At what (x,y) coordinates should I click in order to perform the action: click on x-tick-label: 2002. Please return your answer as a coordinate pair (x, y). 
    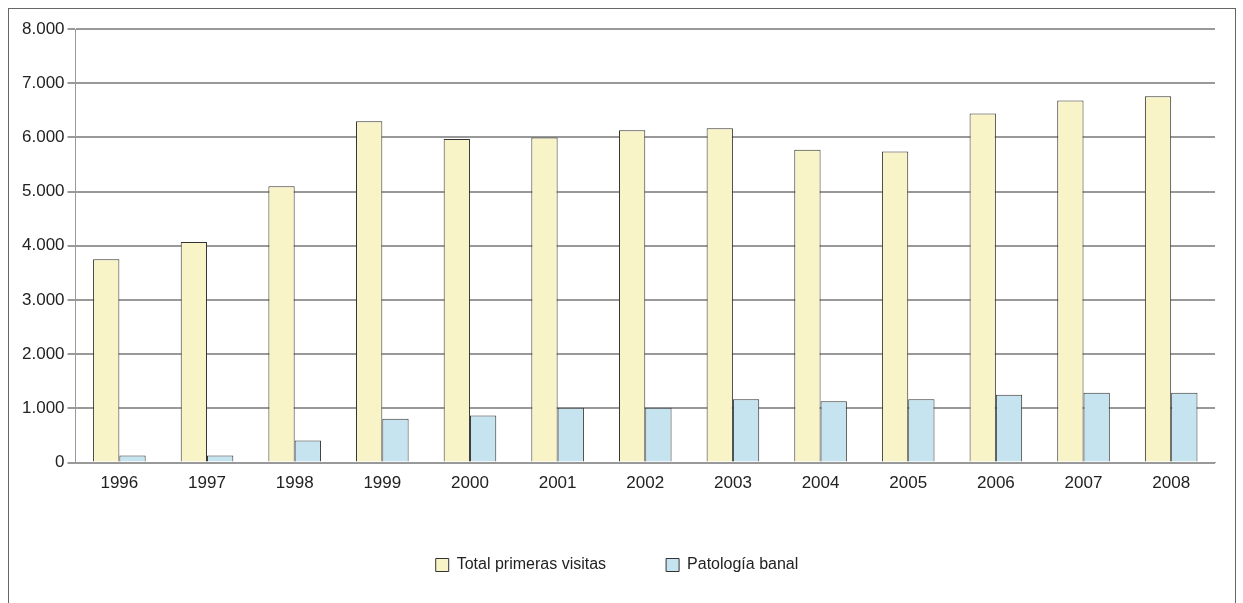
    Looking at the image, I should click on (645, 483).